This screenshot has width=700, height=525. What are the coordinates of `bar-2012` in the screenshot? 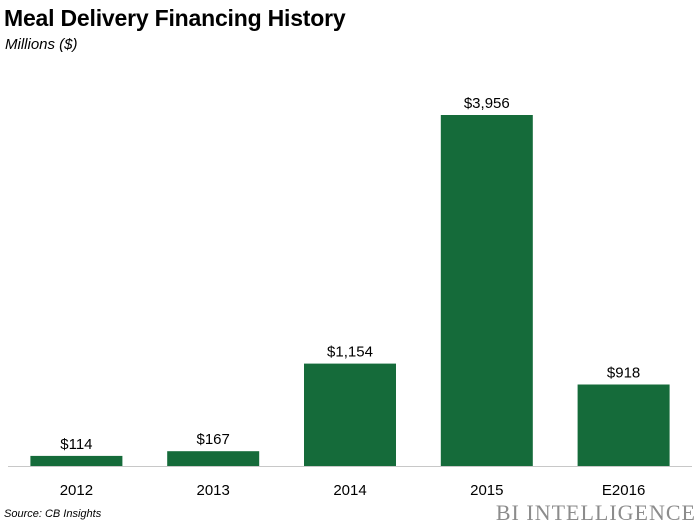 It's located at (76, 460).